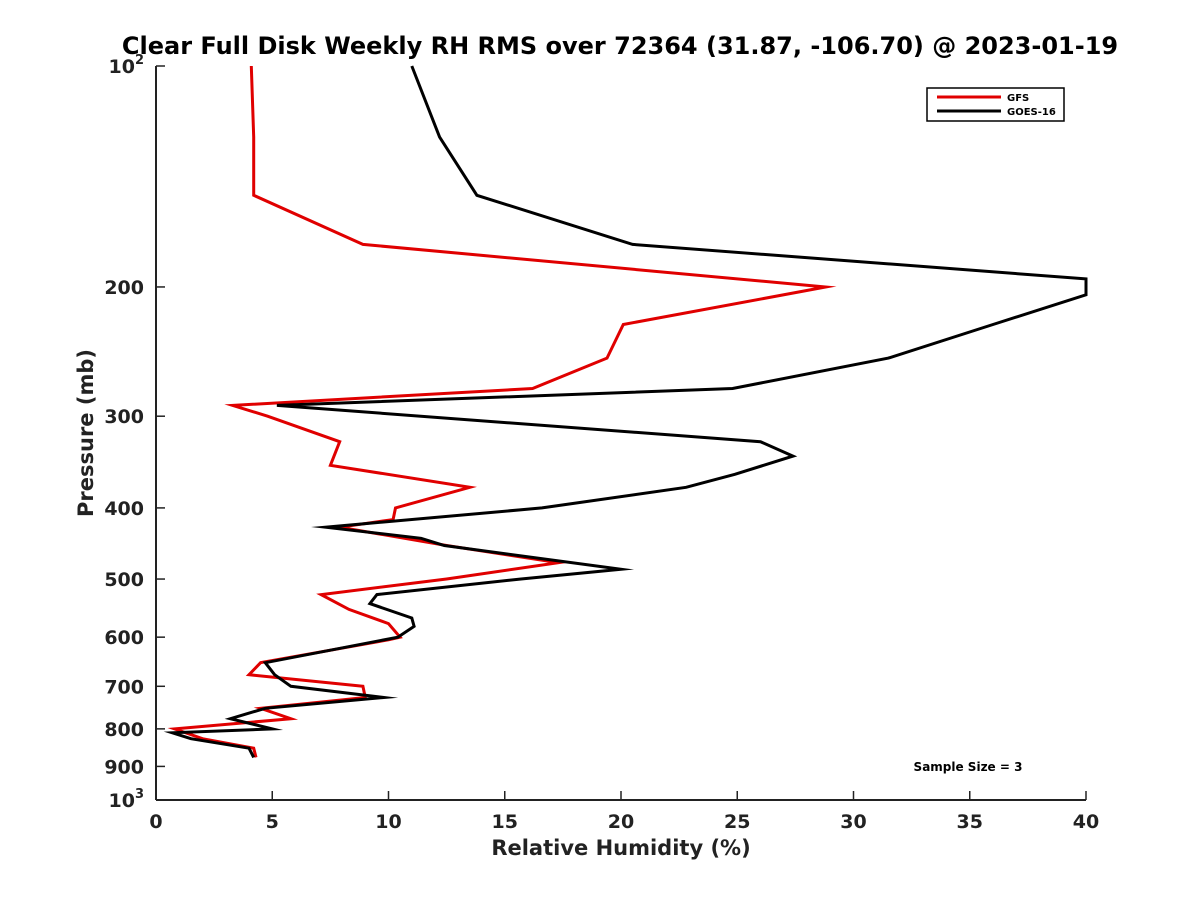 The width and height of the screenshot is (1200, 900). I want to click on y-tick-label: 300, so click(124, 417).